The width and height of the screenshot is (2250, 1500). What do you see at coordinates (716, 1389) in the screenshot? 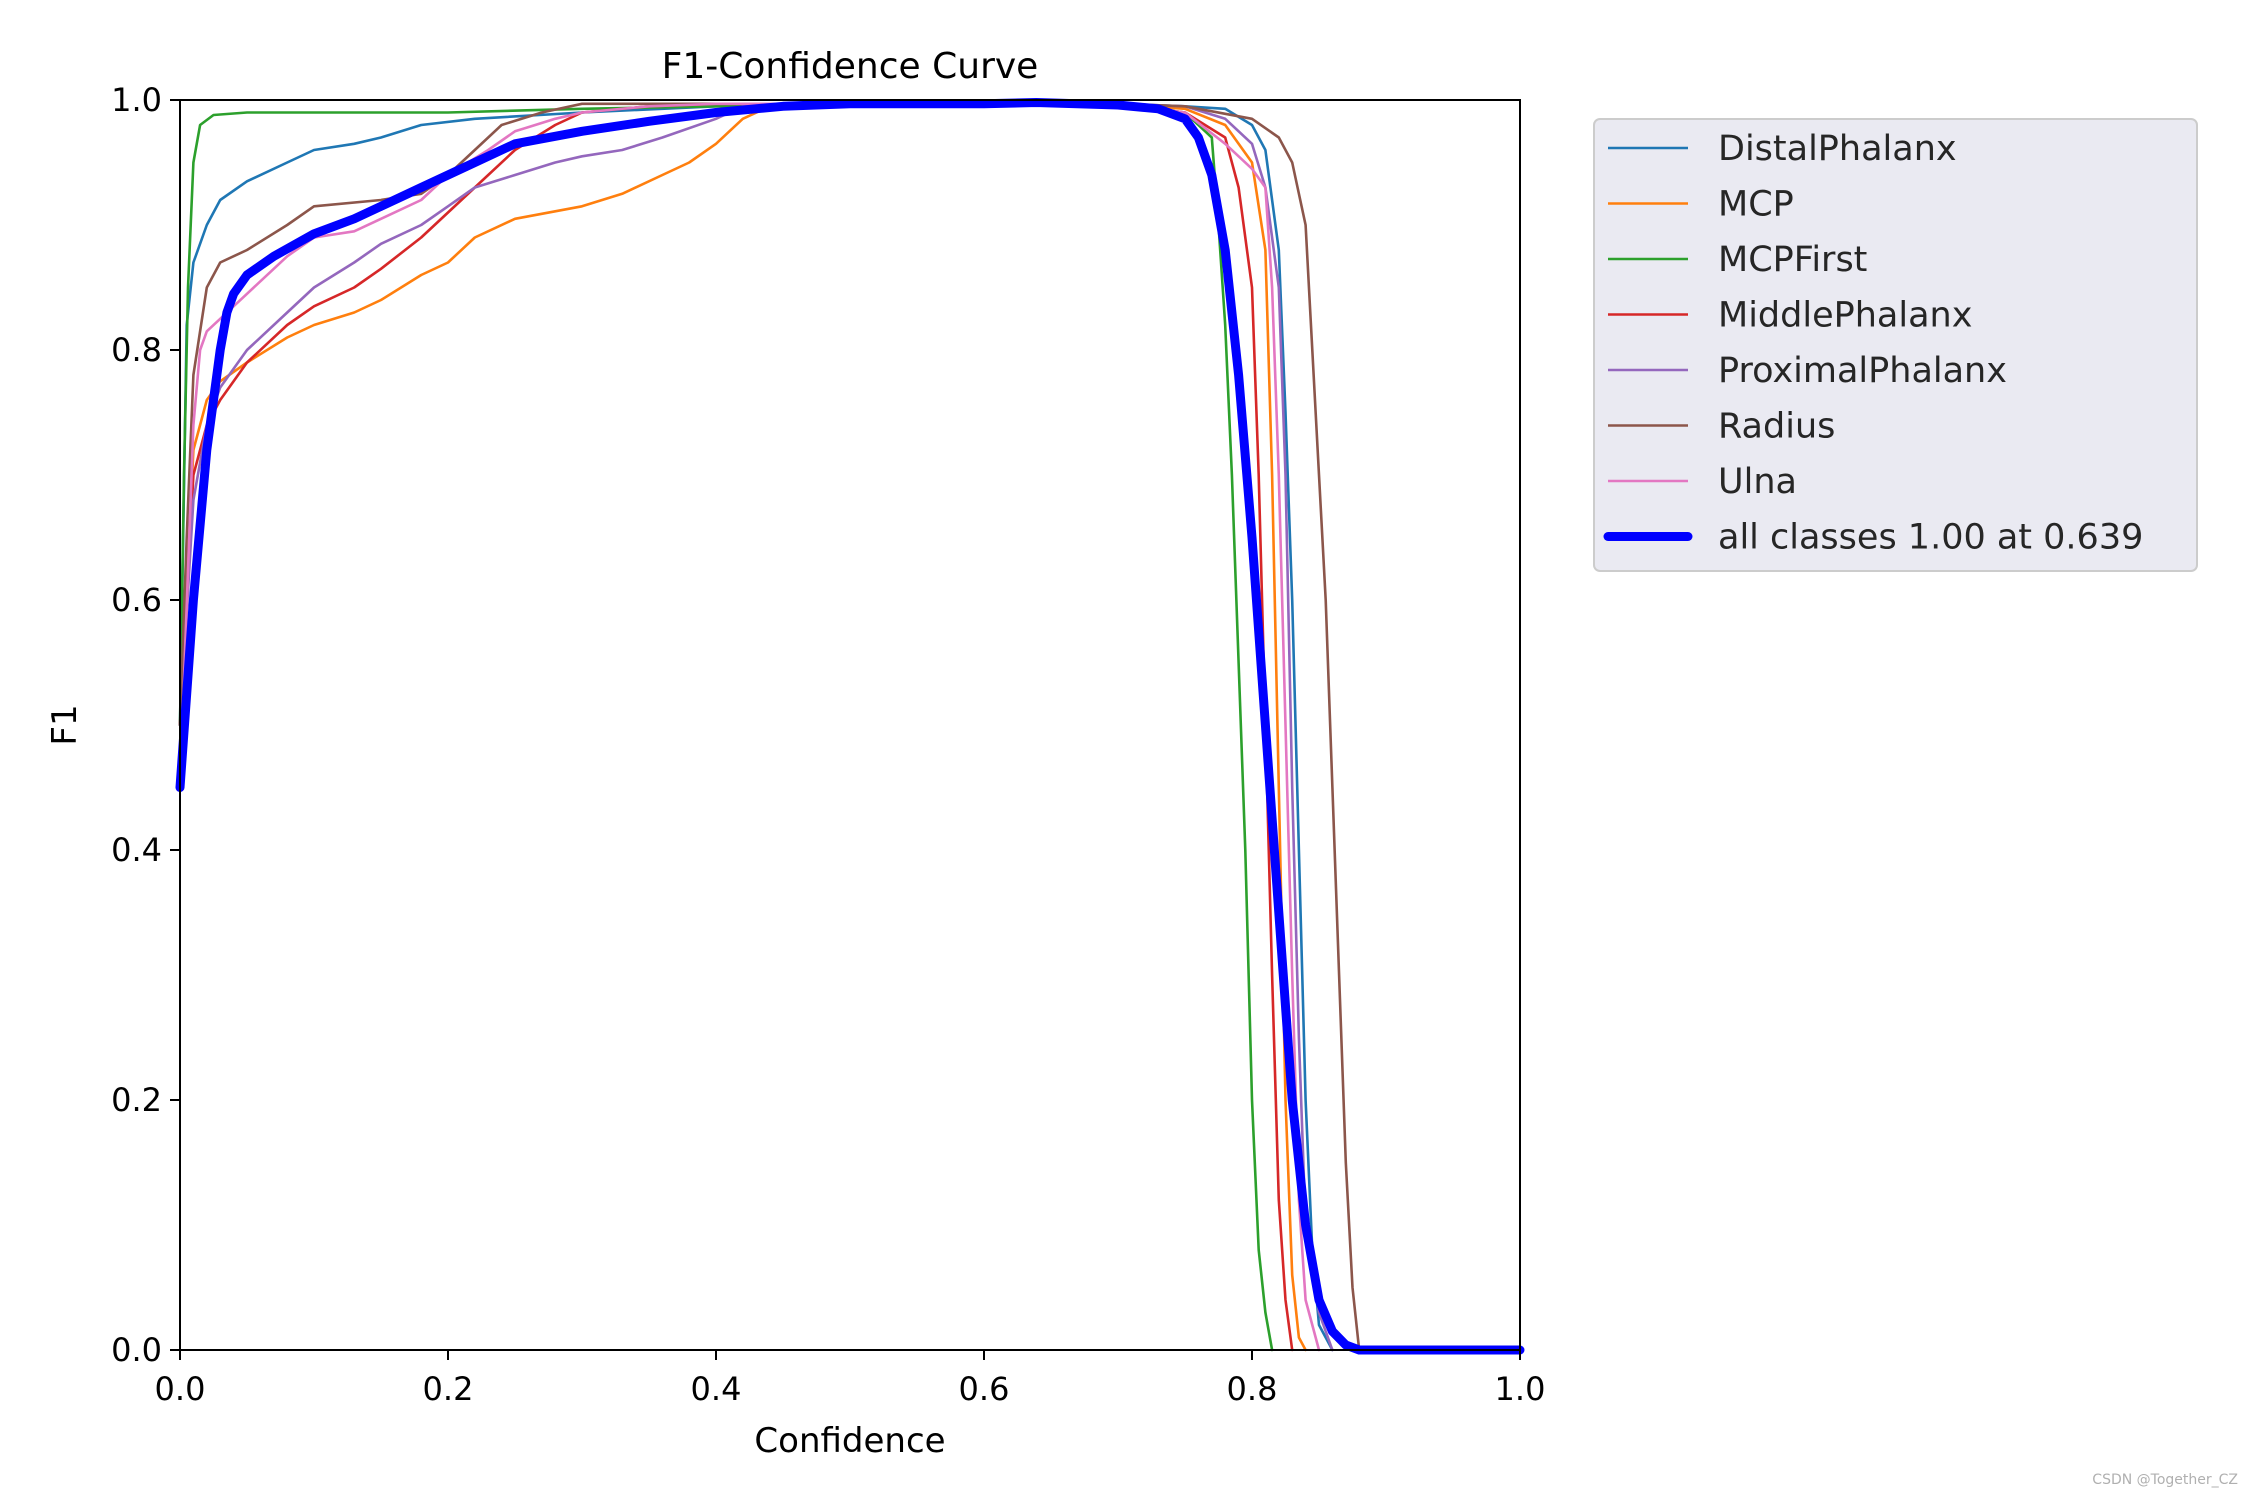
I see `x-tick-label: 0.4` at bounding box center [716, 1389].